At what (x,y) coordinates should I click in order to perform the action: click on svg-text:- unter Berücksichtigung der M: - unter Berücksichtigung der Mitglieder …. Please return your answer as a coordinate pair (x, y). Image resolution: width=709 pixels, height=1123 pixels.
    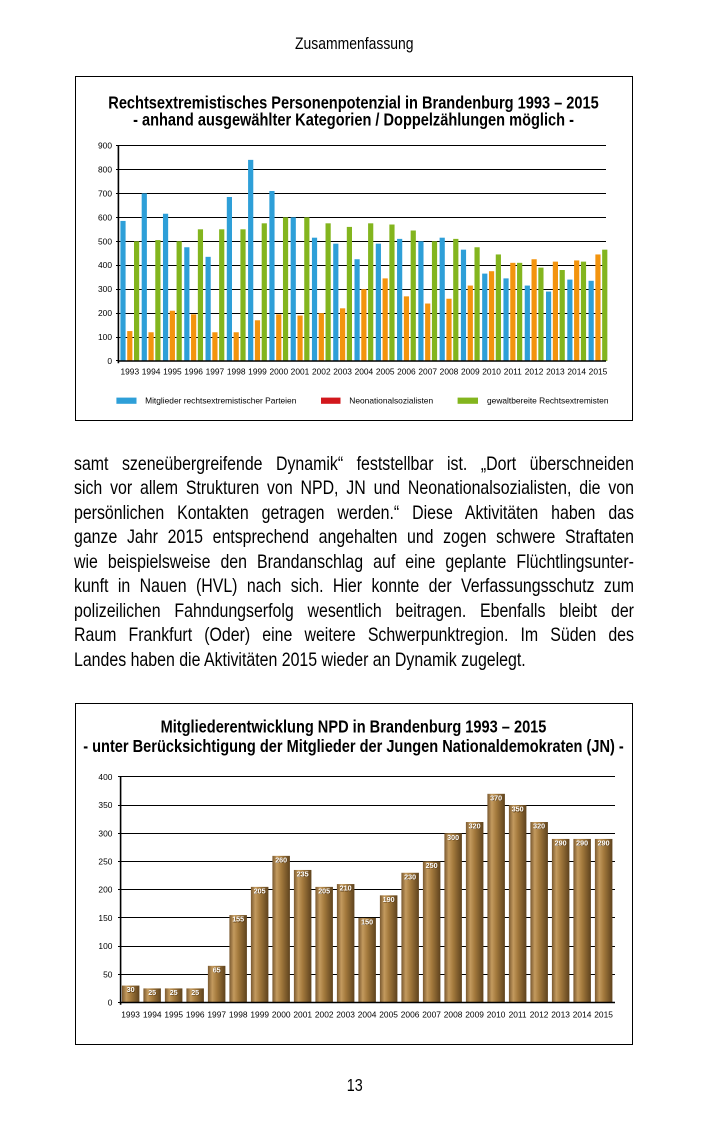
    Looking at the image, I should click on (353, 747).